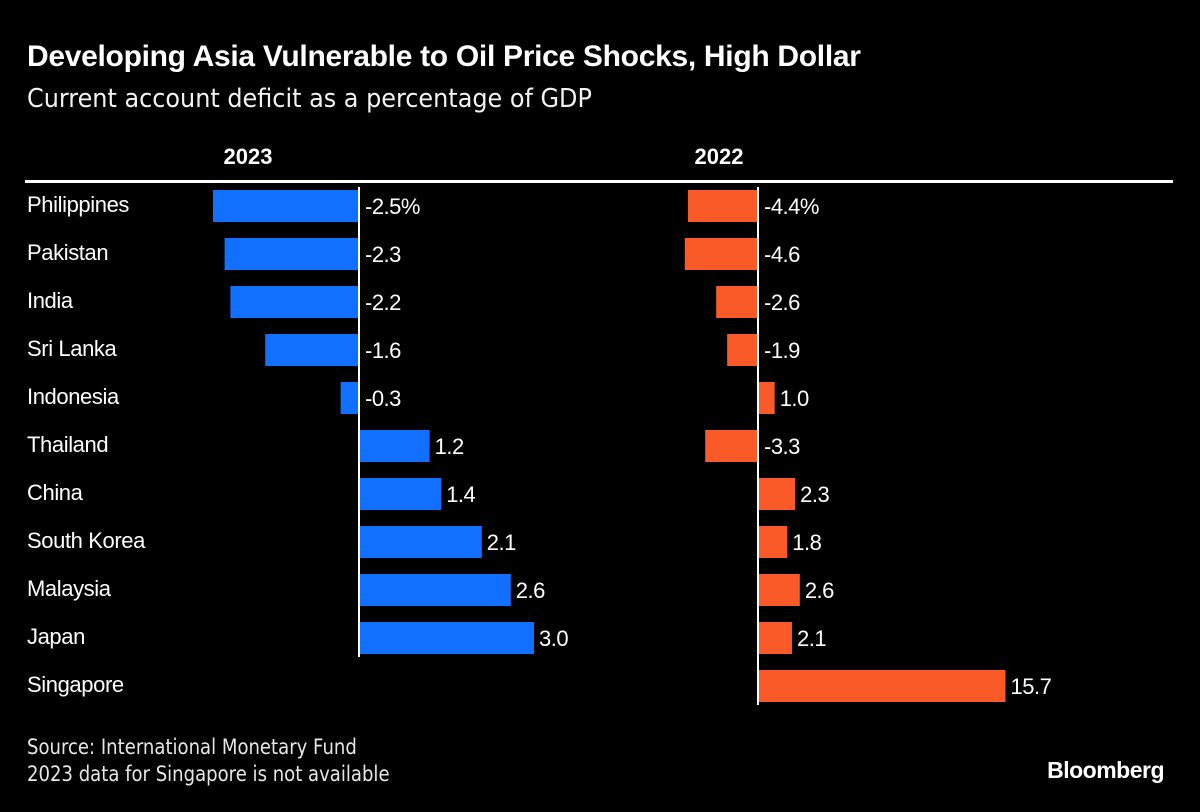 This screenshot has width=1200, height=812. What do you see at coordinates (285, 206) in the screenshot?
I see `bar-2023-philippines` at bounding box center [285, 206].